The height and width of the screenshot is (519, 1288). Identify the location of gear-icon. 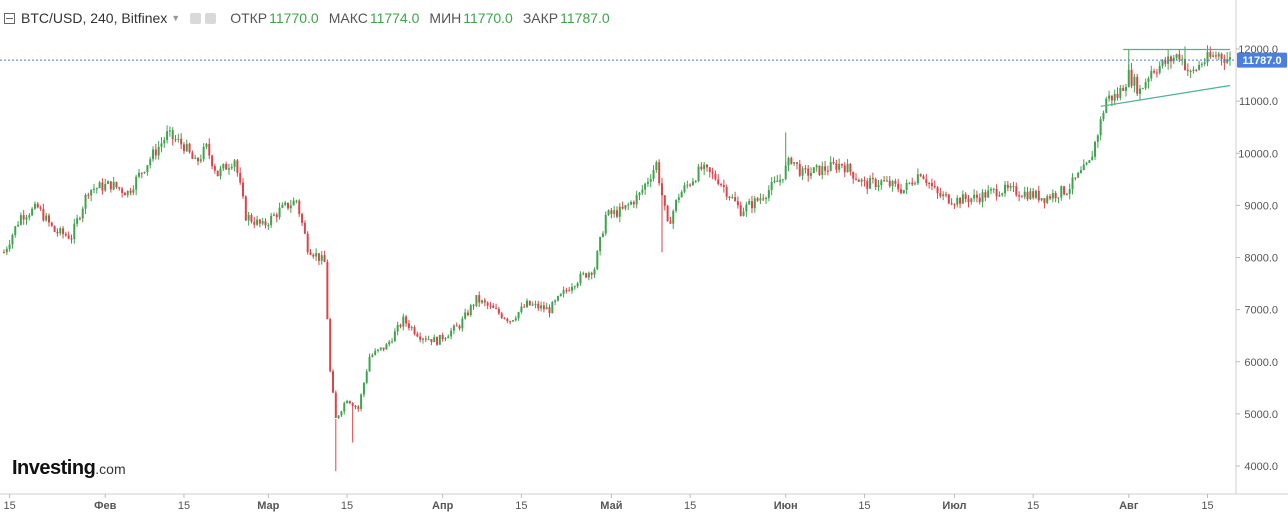
(211, 18).